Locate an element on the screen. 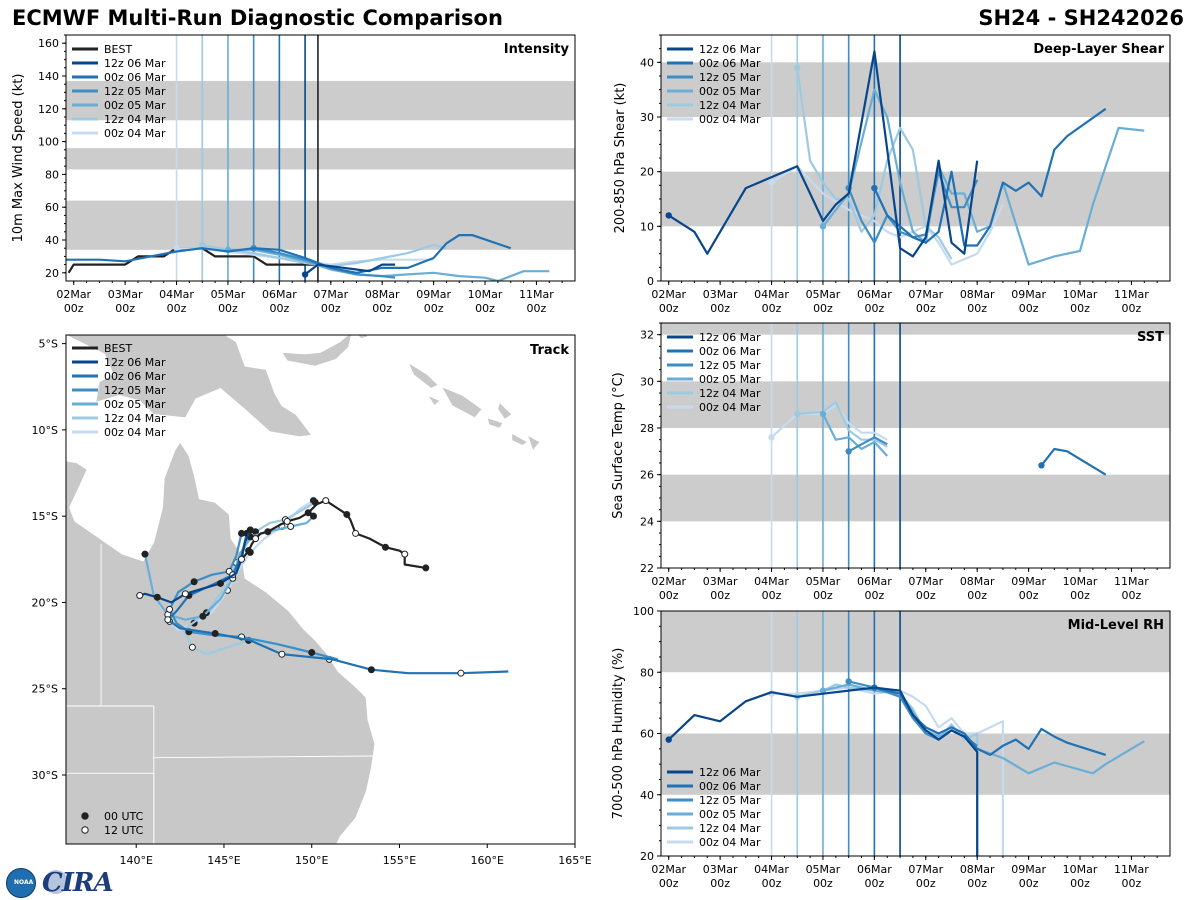 The width and height of the screenshot is (1200, 900). rh-xtick-label: 06Mar is located at coordinates (874, 869).